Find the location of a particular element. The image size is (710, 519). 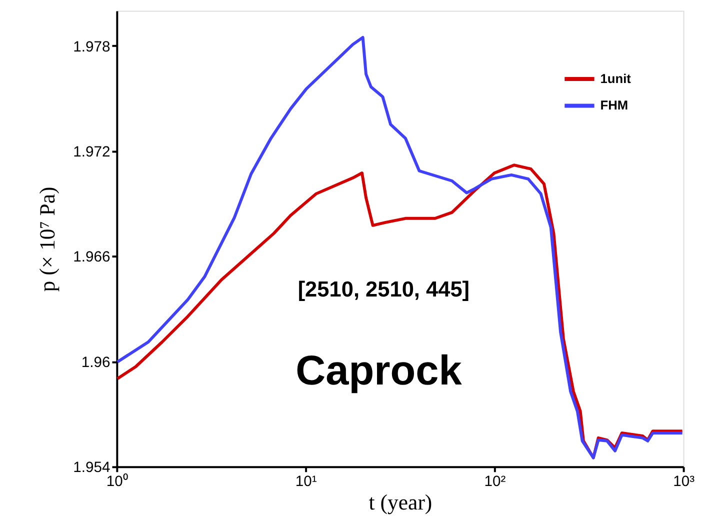

y-axis-title: p (× 10⁷ Pa) is located at coordinates (47, 239).